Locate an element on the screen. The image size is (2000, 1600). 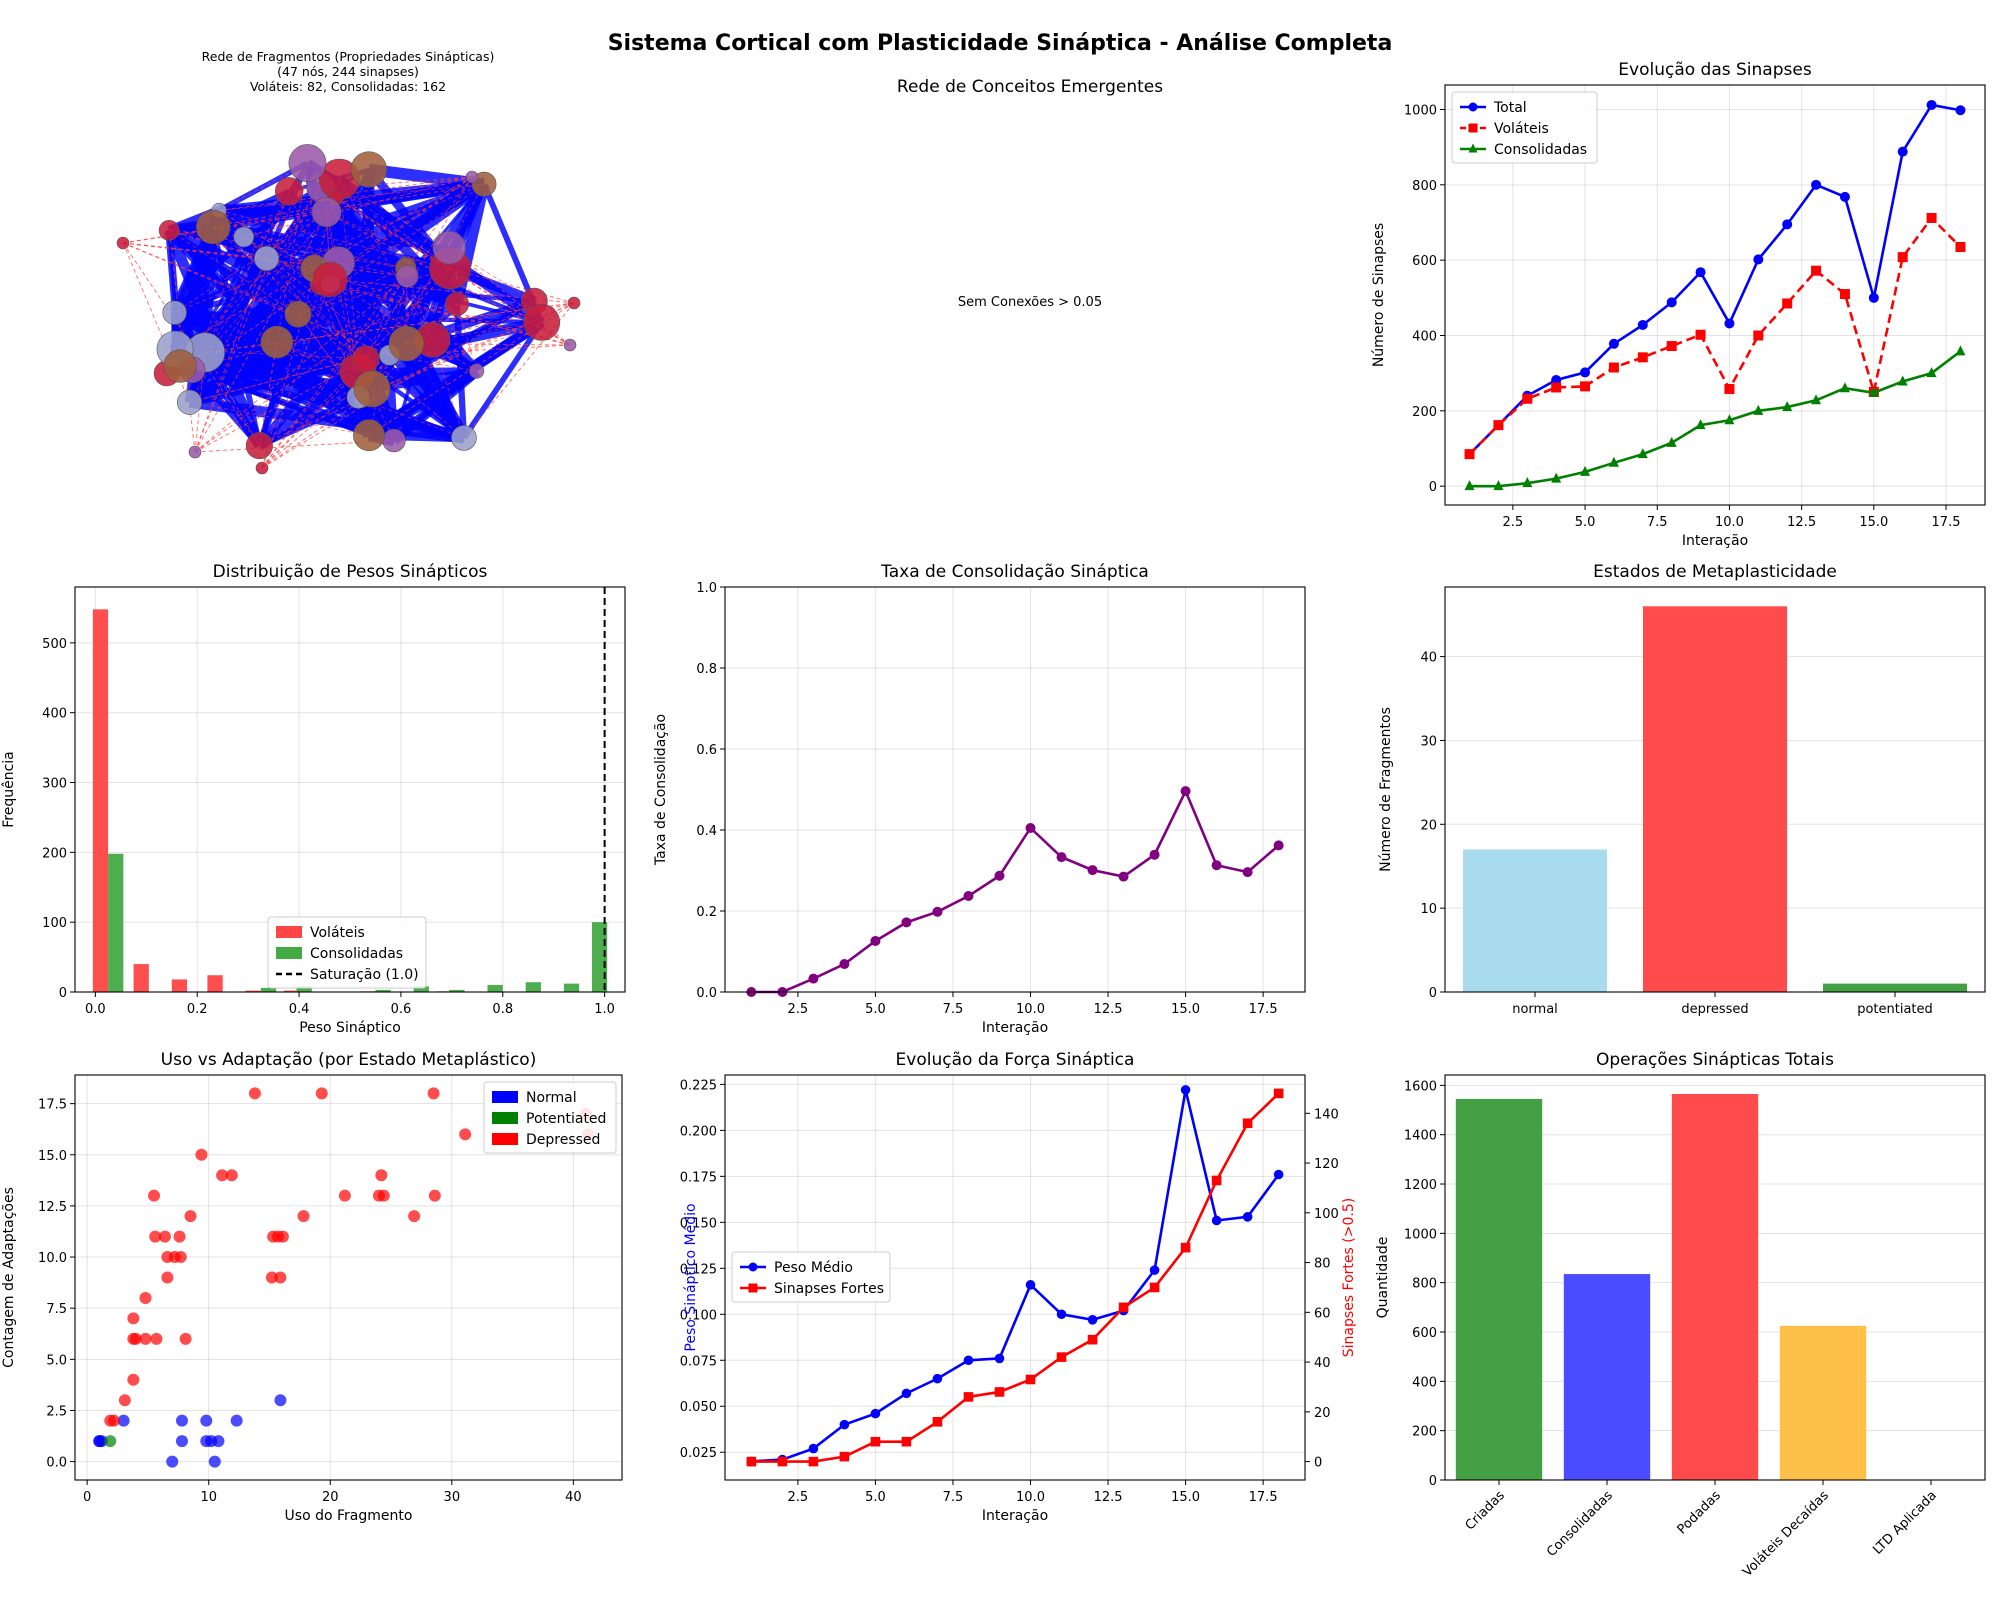
y-tick-label: 30 is located at coordinates (1428, 741).